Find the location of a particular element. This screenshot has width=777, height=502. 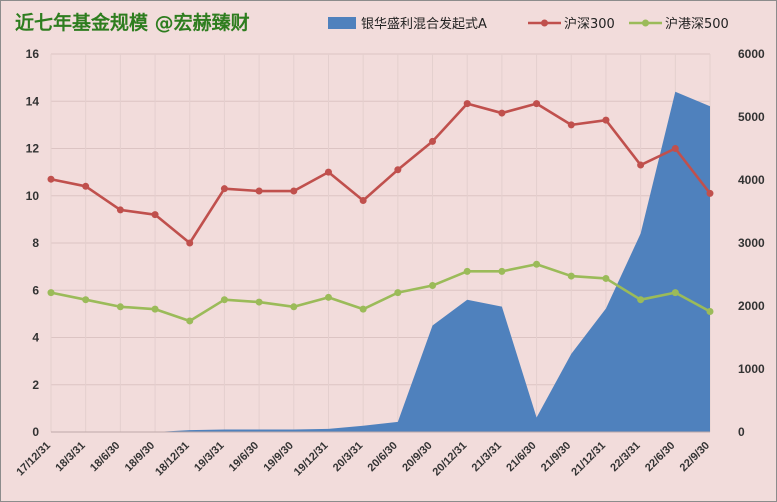

x-axis-tick-label: 17/12/31 is located at coordinates (33, 459).